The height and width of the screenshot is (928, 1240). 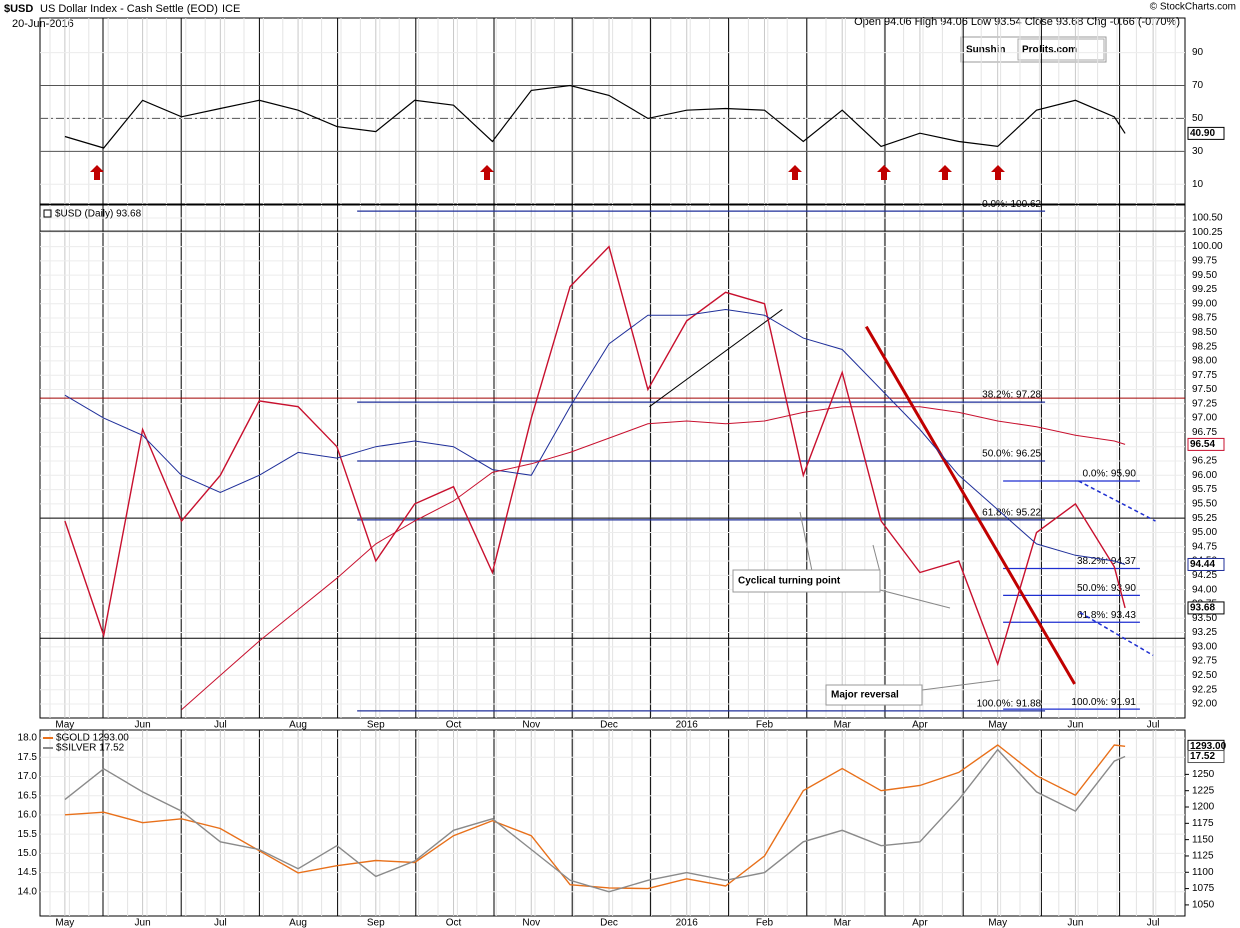 I want to click on fib-label: 61.8%: 95.22, so click(x=1011, y=513).